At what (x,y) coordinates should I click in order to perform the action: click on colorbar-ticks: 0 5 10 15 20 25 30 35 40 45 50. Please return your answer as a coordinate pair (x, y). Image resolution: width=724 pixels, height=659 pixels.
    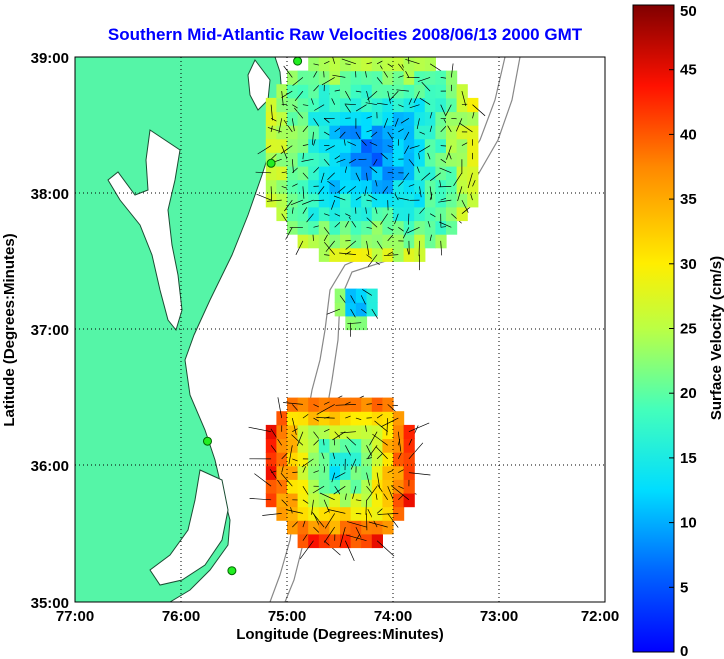
    Looking at the image, I should click on (683, 331).